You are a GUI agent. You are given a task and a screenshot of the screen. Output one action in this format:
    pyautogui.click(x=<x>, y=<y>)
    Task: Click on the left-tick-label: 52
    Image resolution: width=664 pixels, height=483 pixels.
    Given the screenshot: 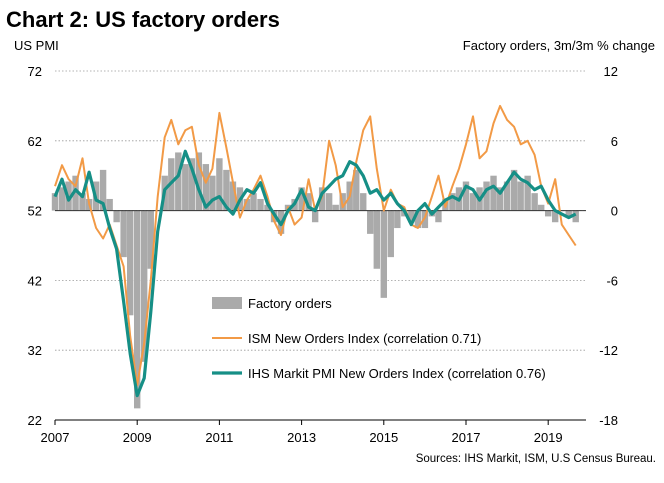 What is the action you would take?
    pyautogui.click(x=35, y=211)
    